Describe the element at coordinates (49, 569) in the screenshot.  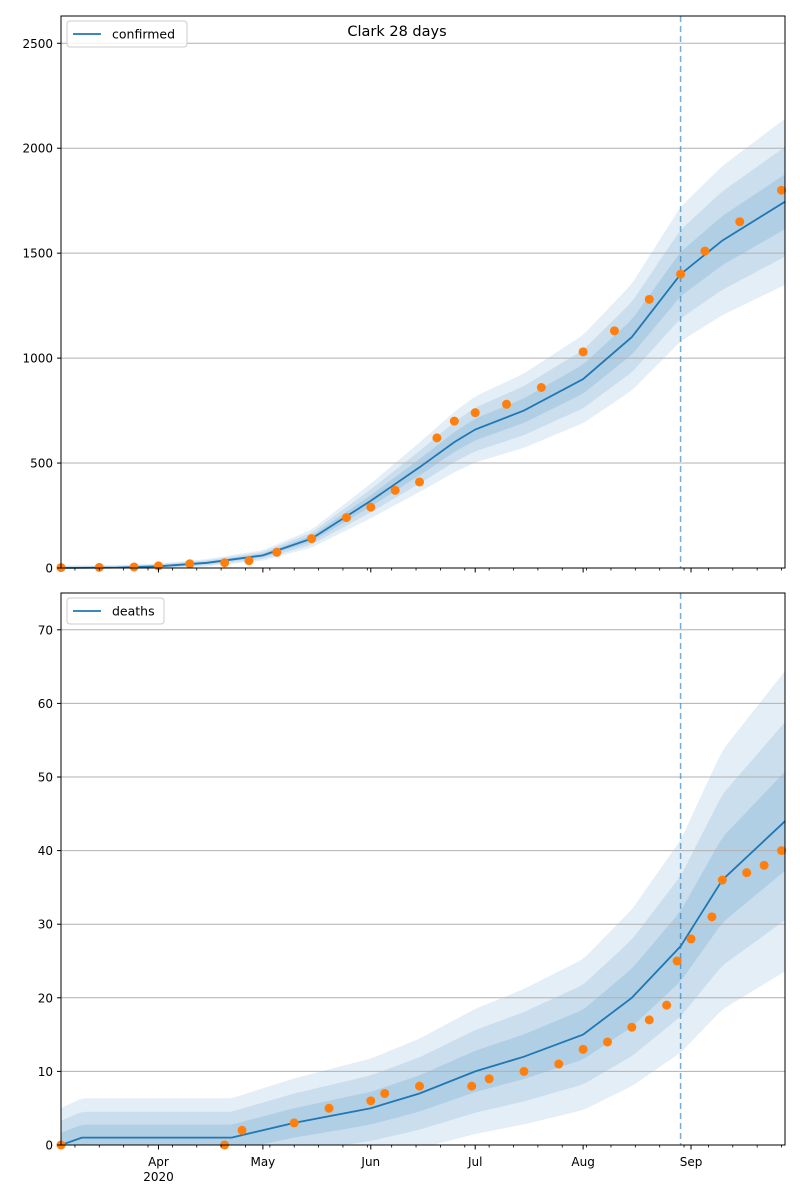
I see `confirmed-y-tick-label-0: 0` at that location.